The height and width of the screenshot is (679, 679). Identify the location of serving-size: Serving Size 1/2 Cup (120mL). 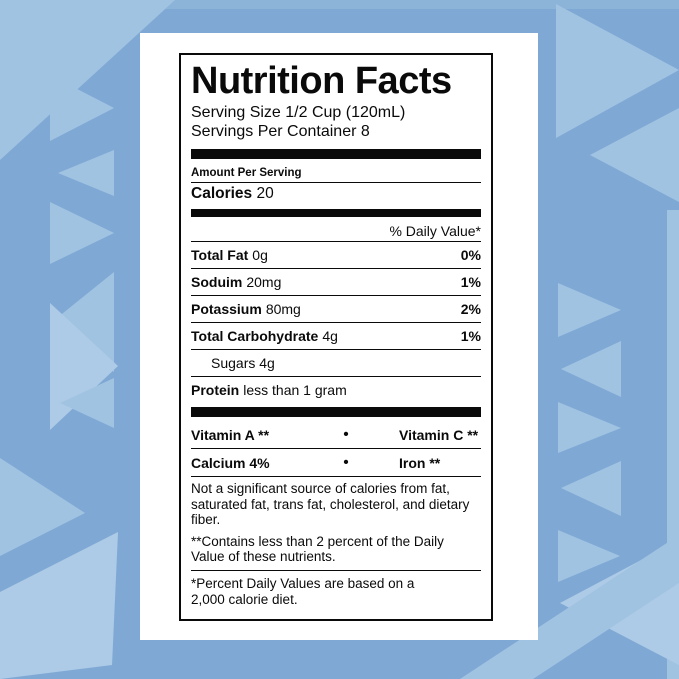
(298, 113).